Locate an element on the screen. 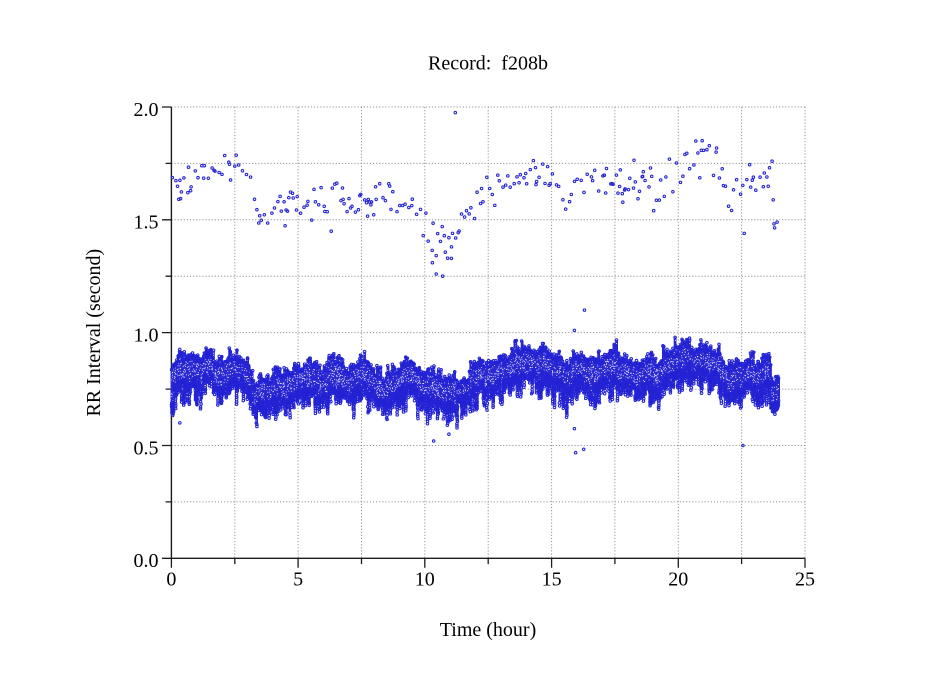  svg-text: 0.0 is located at coordinates (146, 561).